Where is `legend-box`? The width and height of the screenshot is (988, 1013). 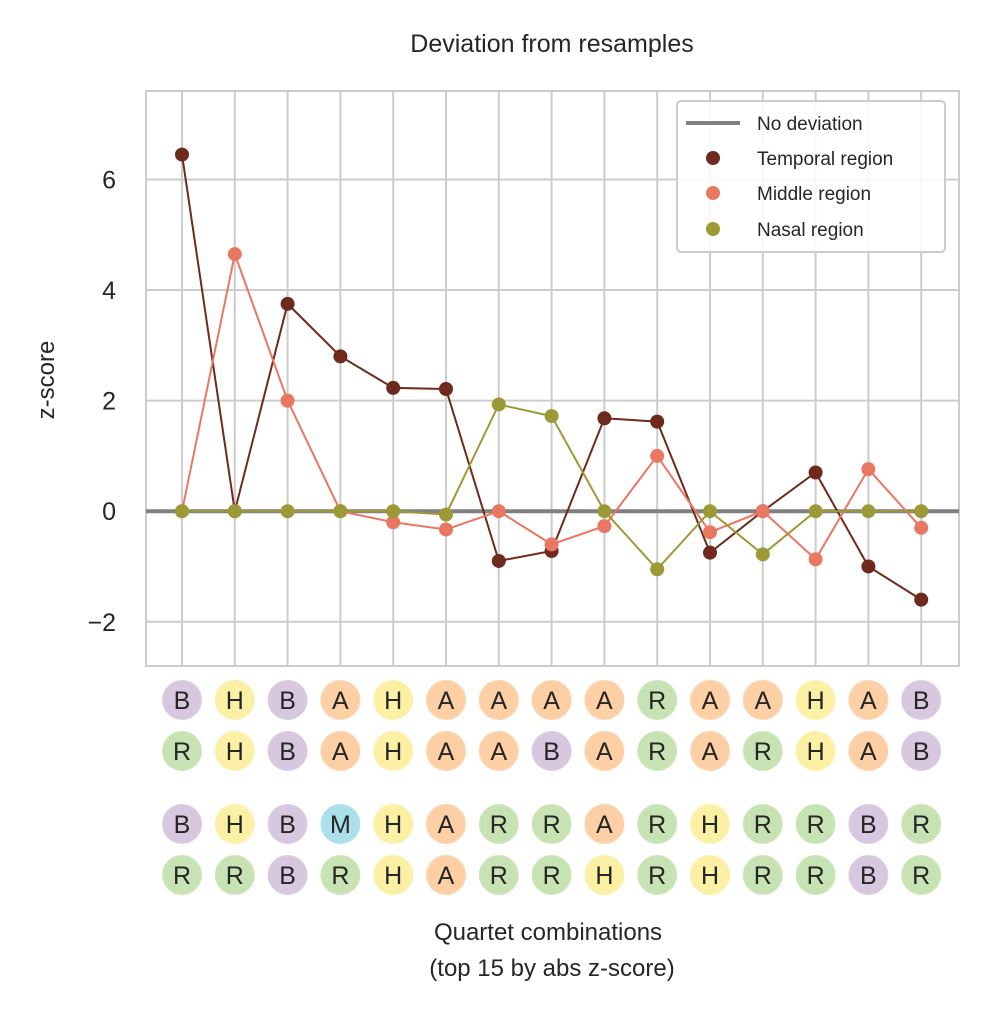 legend-box is located at coordinates (811, 176).